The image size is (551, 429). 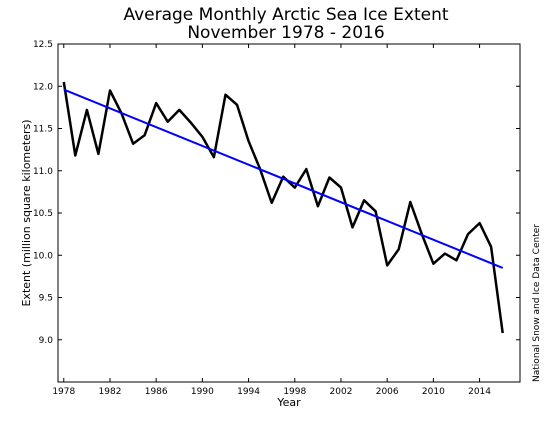 I want to click on y-tick-label: 12.0, so click(x=43, y=87).